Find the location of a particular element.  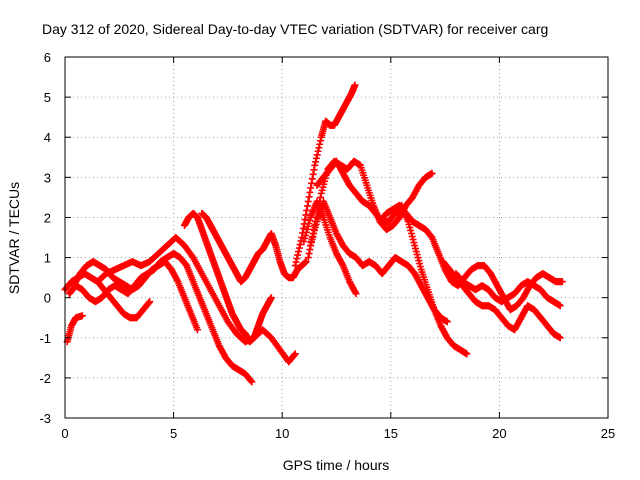

y-tick-label: -2 is located at coordinates (45, 378).